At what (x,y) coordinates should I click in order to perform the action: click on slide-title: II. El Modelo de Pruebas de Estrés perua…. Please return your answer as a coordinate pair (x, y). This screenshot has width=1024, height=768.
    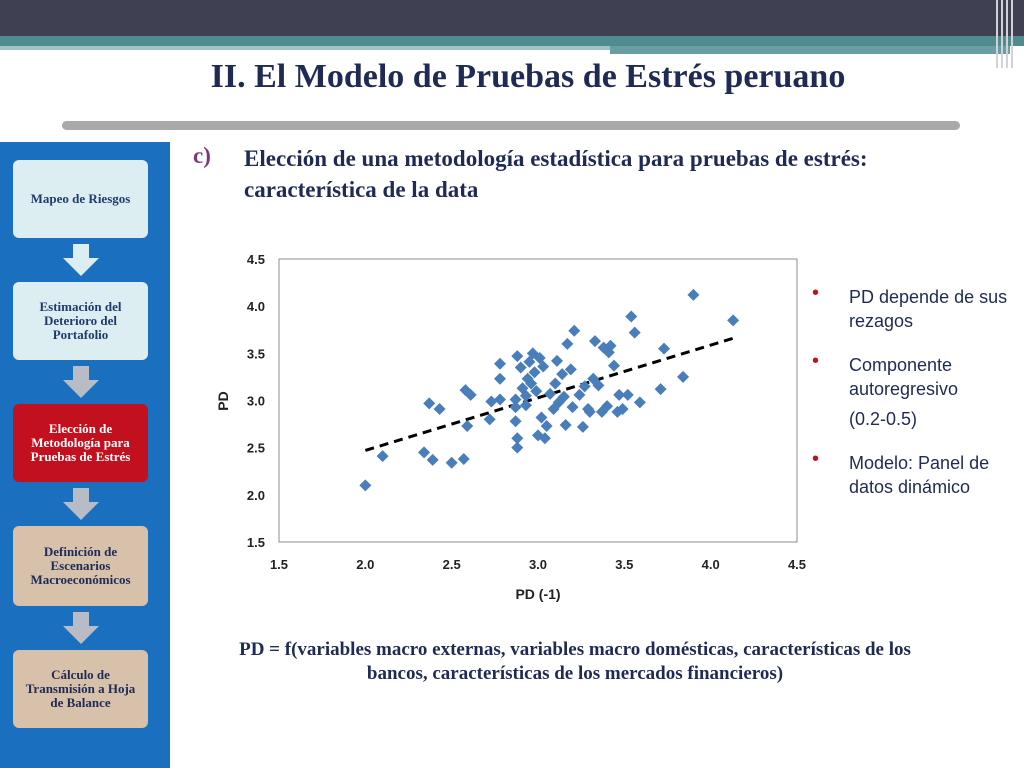
    Looking at the image, I should click on (528, 76).